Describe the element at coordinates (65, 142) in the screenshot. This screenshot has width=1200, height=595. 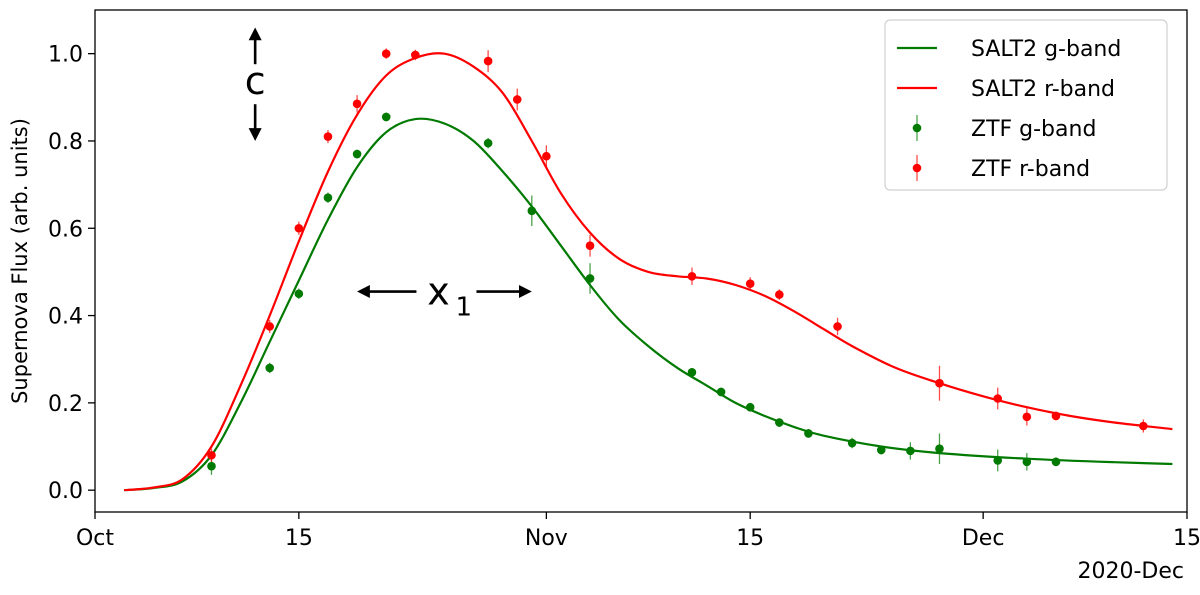
I see `y-tick-label-4: 0.8` at that location.